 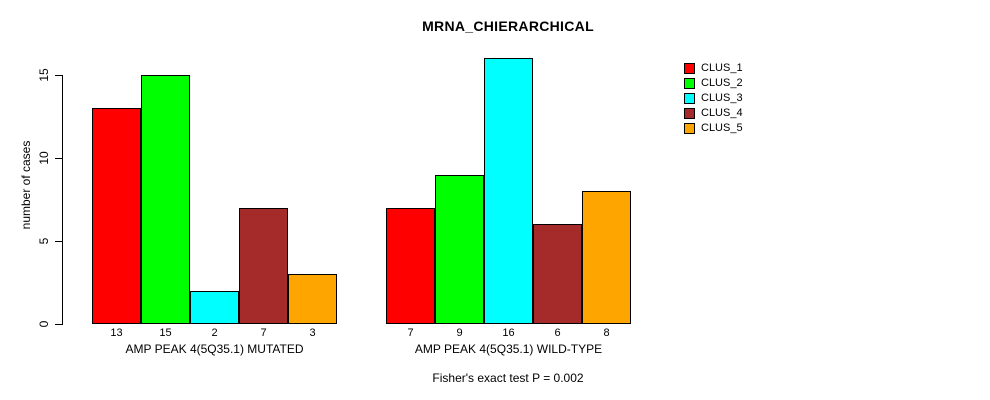 What do you see at coordinates (44, 324) in the screenshot?
I see `y-tick-label: 0` at bounding box center [44, 324].